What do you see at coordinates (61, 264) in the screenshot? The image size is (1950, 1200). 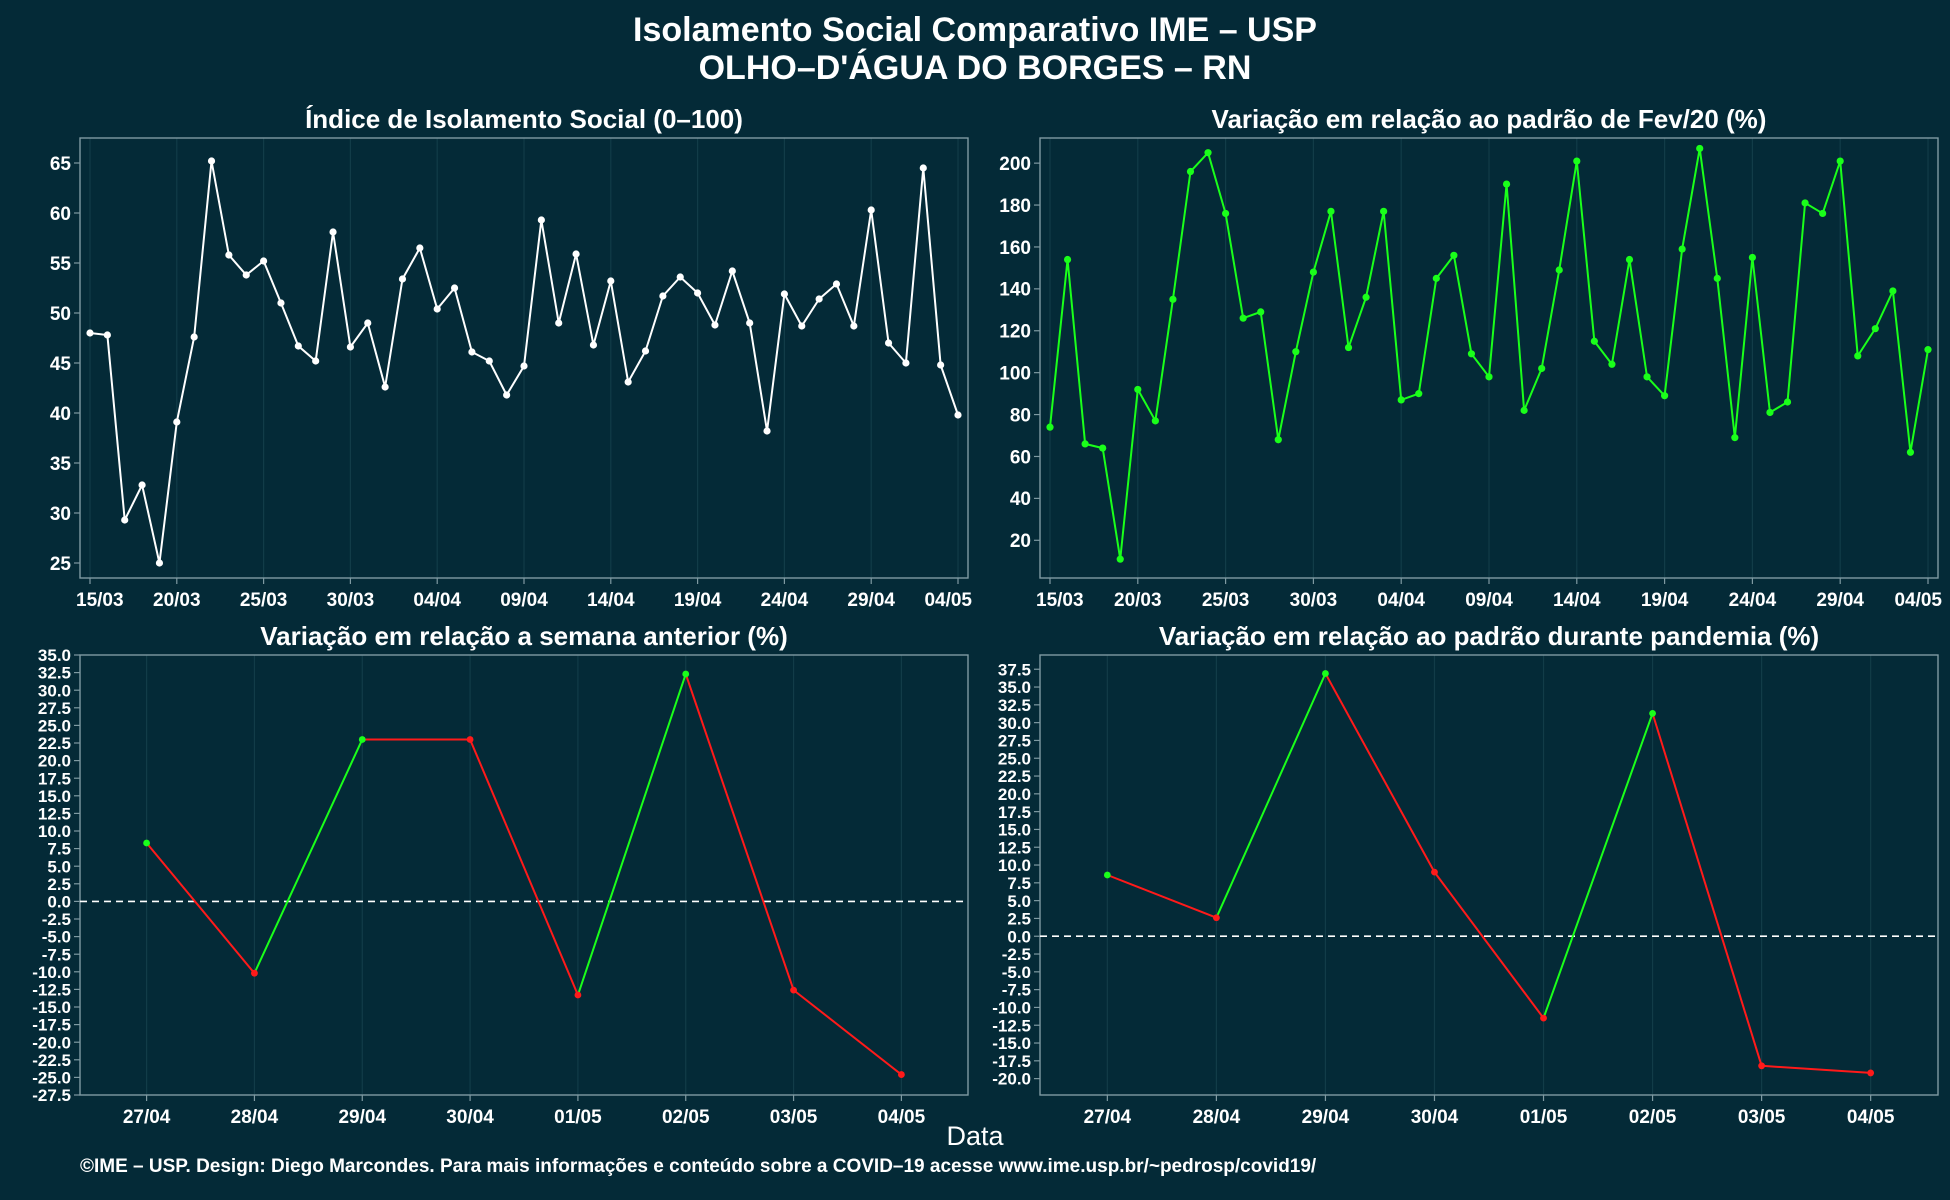 I see `y-tick-label: 55` at bounding box center [61, 264].